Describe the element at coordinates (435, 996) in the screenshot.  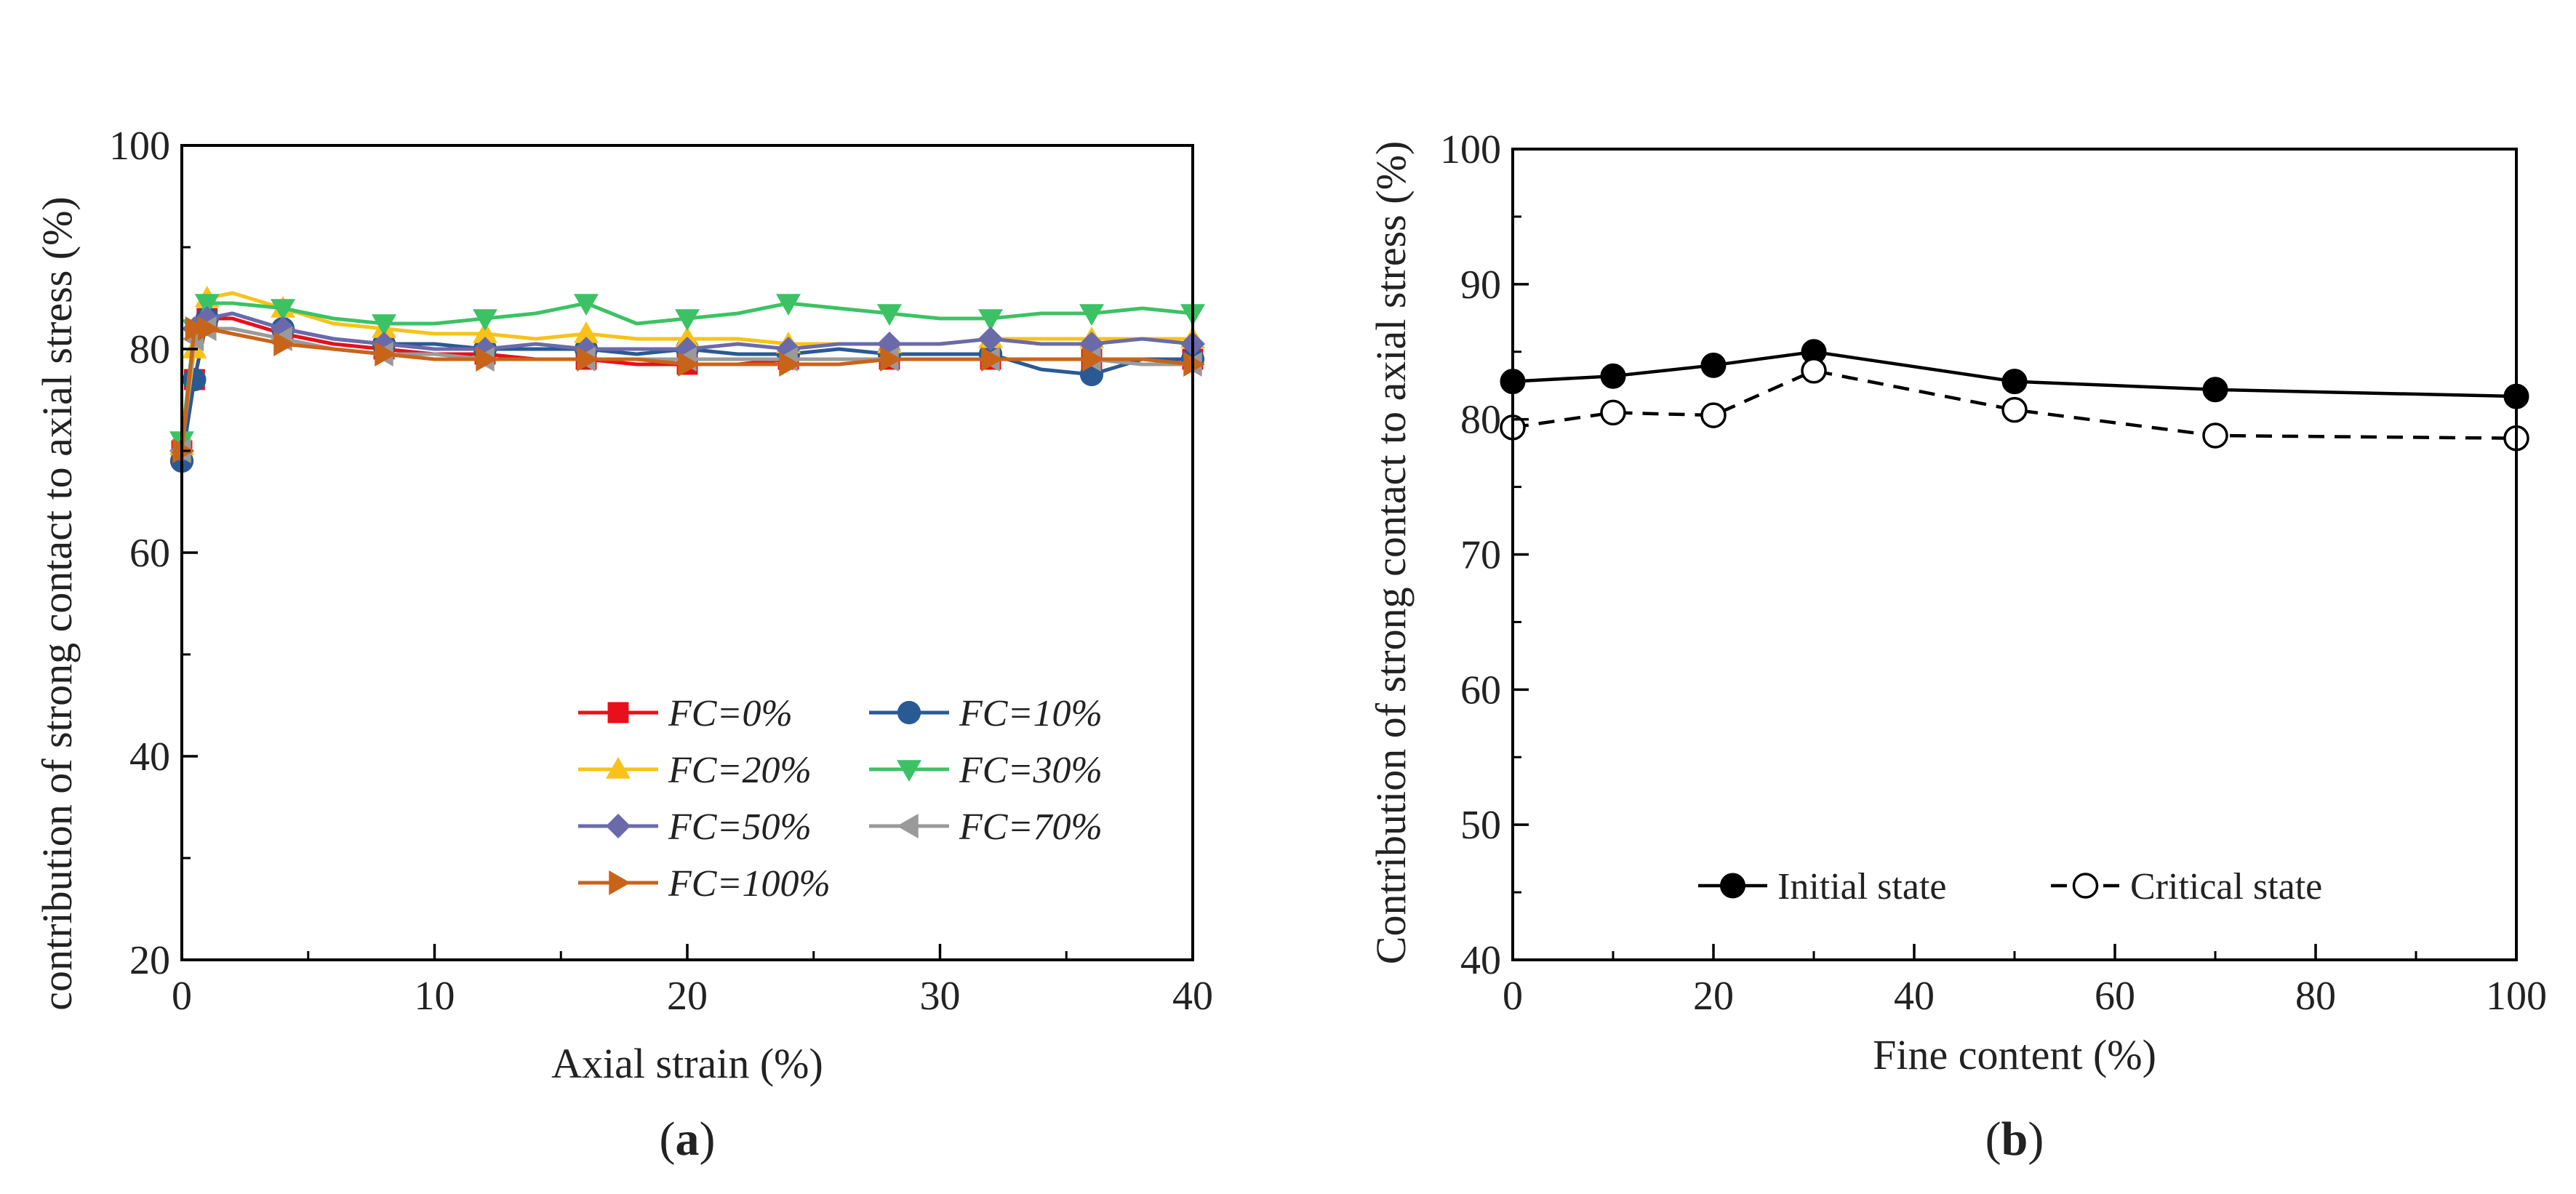
I see `panel-a-x-tick-label: 10` at that location.